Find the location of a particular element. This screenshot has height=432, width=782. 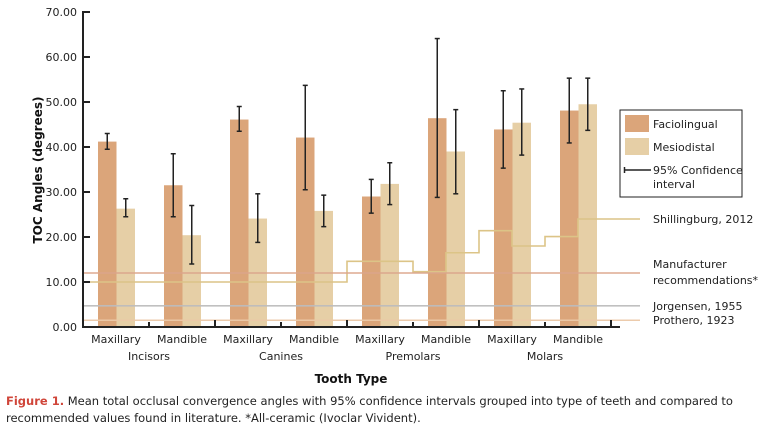

x-ticks is located at coordinates (380, 323).